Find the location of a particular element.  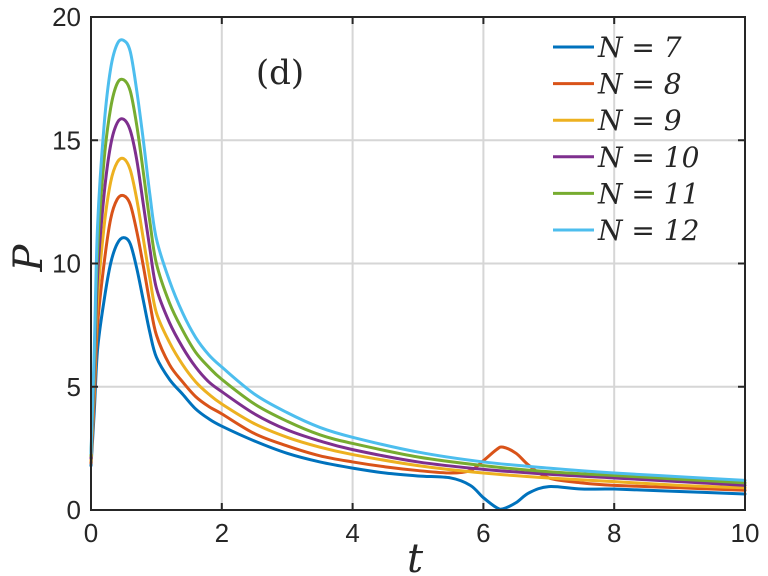

x-tick-label: 6 is located at coordinates (483, 533).